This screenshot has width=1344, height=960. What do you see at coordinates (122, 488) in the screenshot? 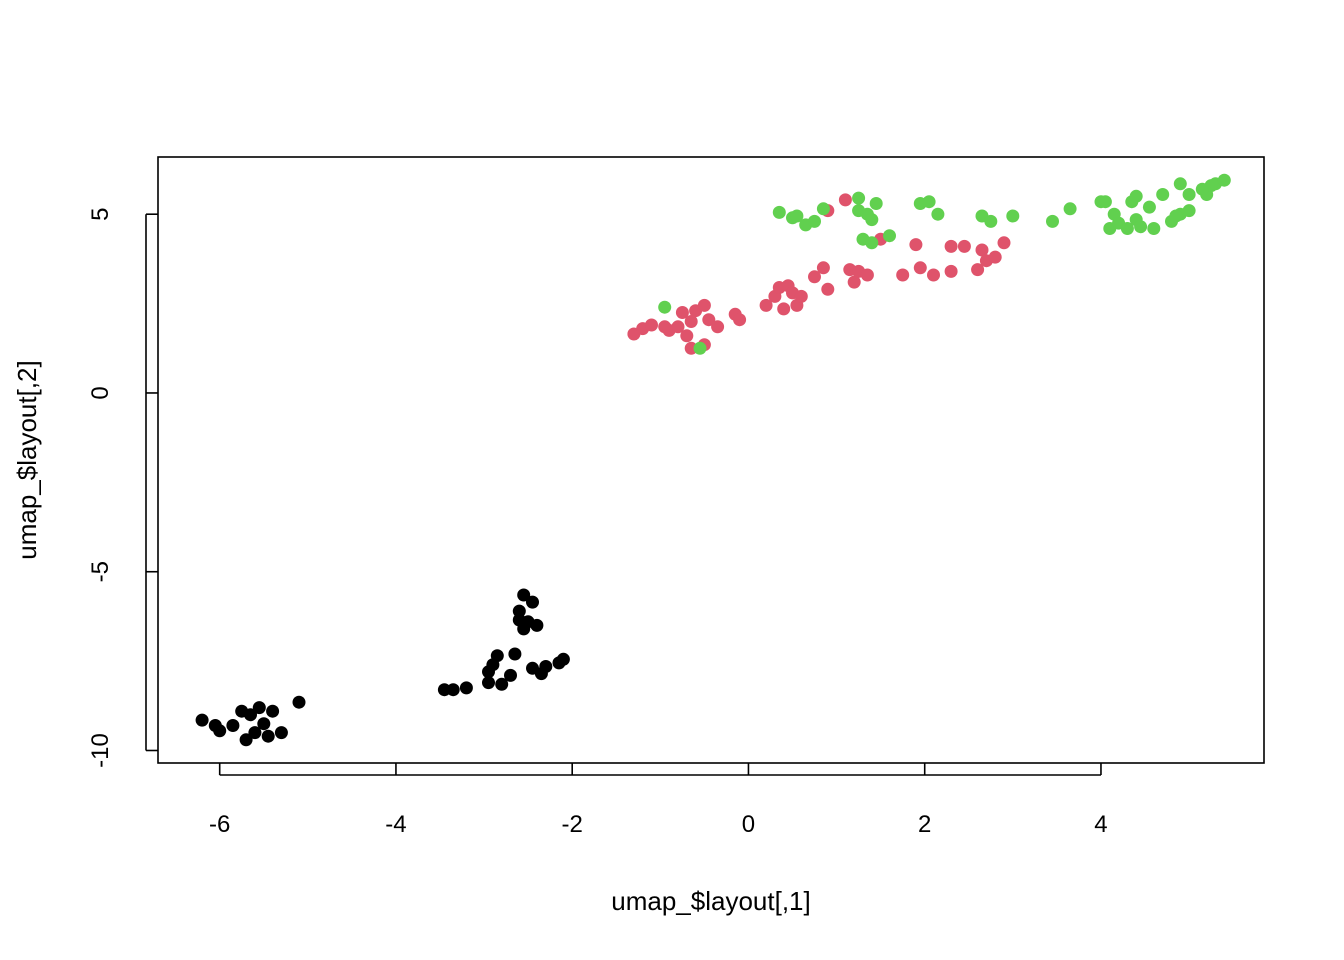
I see `y-axis: -10 -5 0 5` at bounding box center [122, 488].